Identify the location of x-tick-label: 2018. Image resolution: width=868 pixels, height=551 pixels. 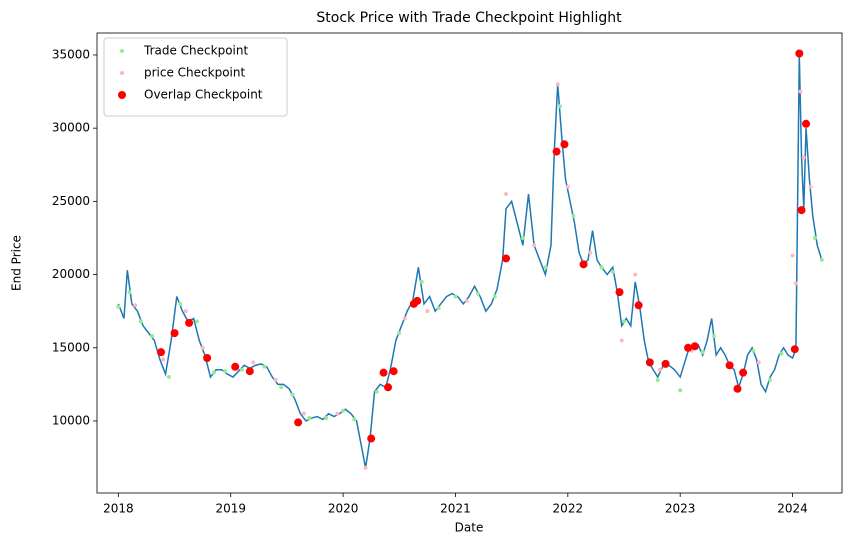
(118, 509).